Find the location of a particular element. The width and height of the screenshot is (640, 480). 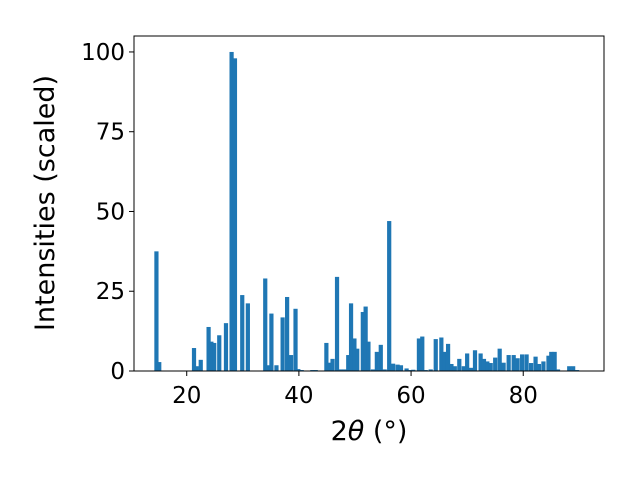

y-tick-label: 75 is located at coordinates (110, 133).